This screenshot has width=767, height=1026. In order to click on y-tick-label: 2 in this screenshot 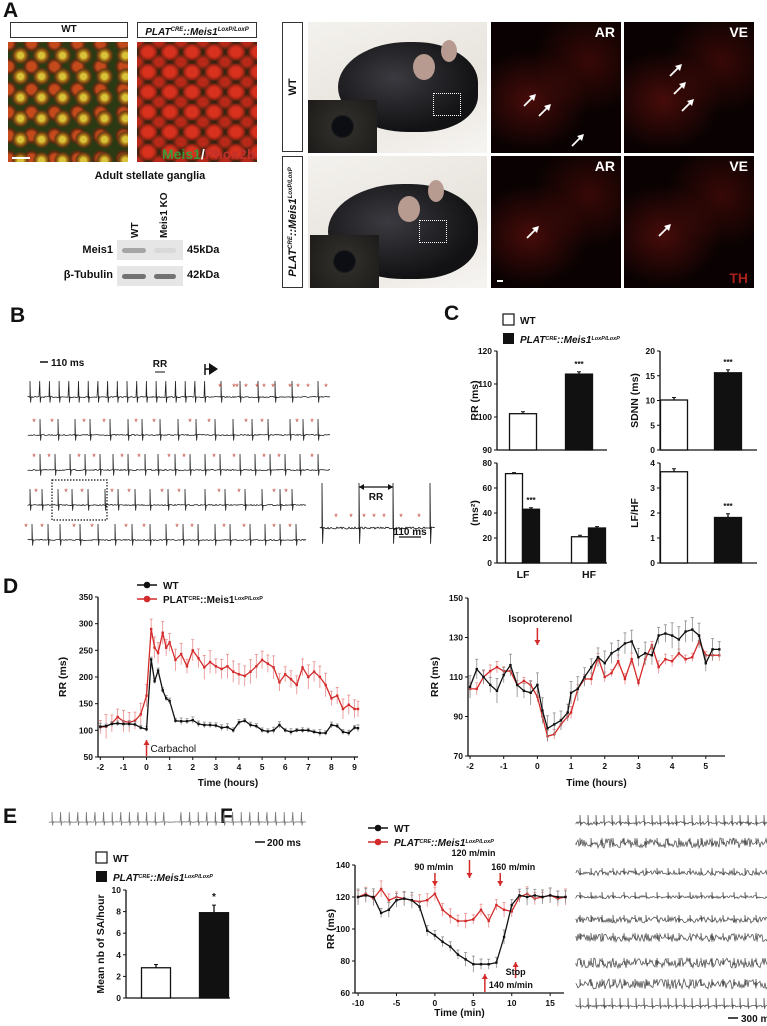, I will do `click(118, 976)`.